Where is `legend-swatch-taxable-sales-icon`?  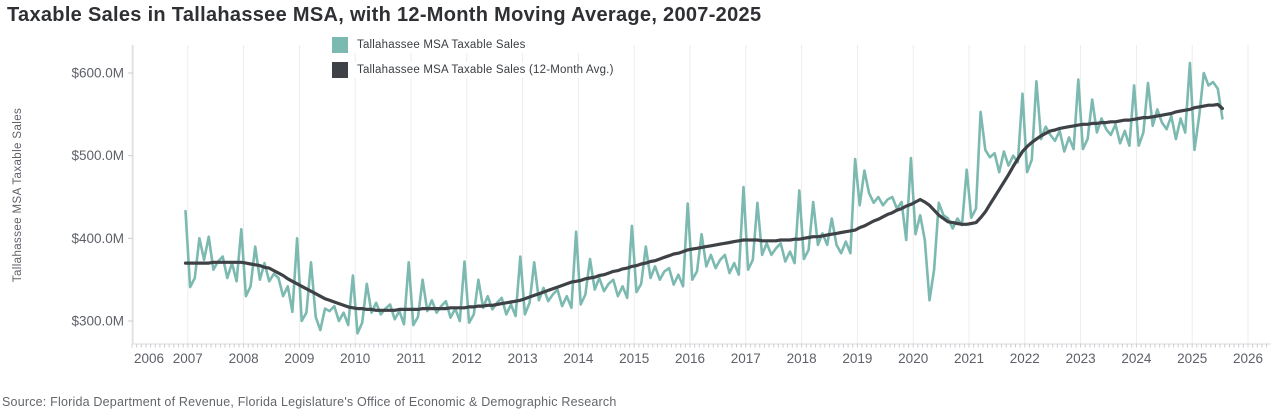 legend-swatch-taxable-sales-icon is located at coordinates (340, 45).